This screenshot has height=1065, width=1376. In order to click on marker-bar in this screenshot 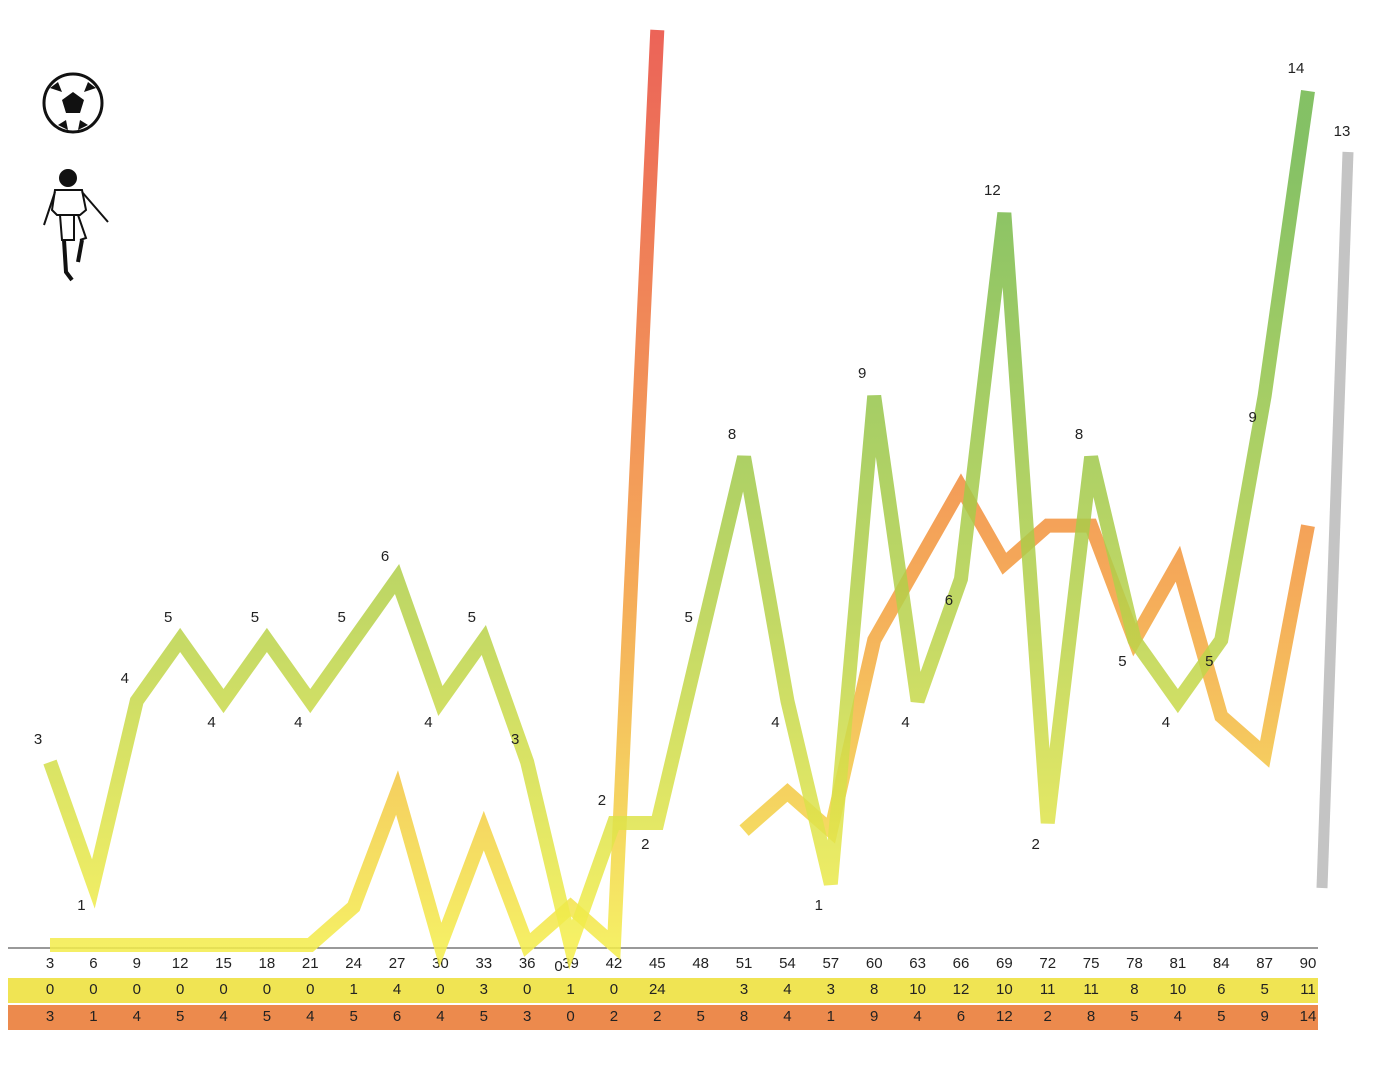, I will do `click(1335, 520)`.